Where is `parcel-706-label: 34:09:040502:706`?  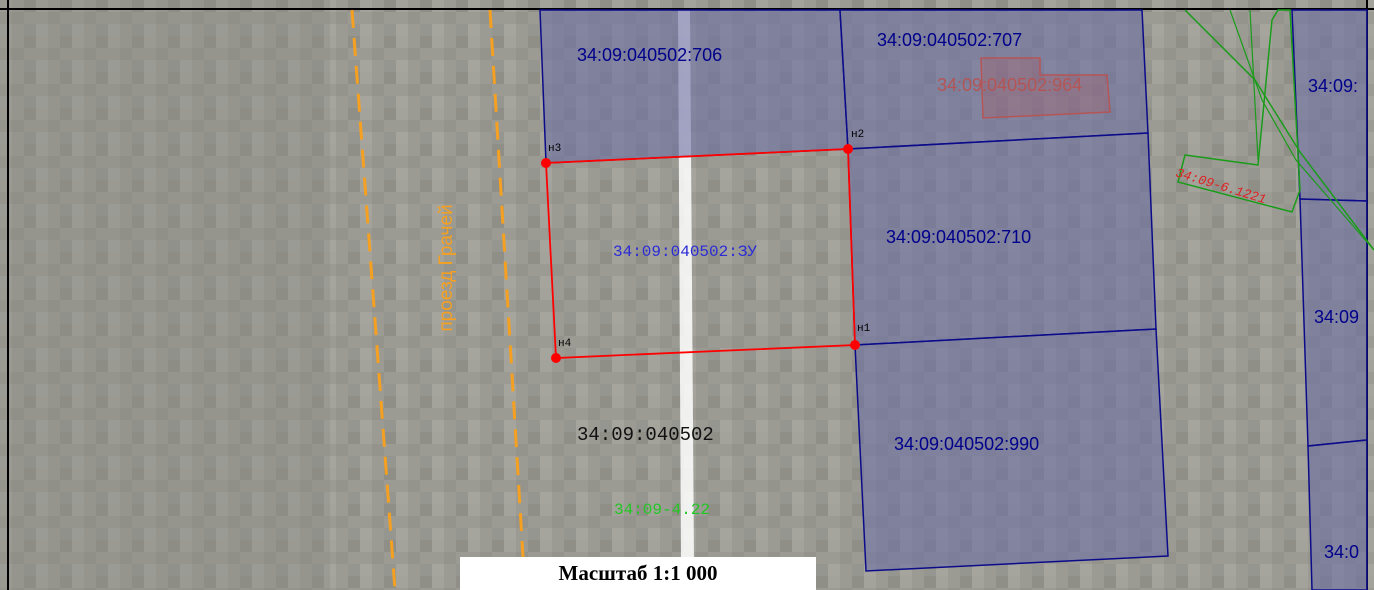 parcel-706-label: 34:09:040502:706 is located at coordinates (649, 55).